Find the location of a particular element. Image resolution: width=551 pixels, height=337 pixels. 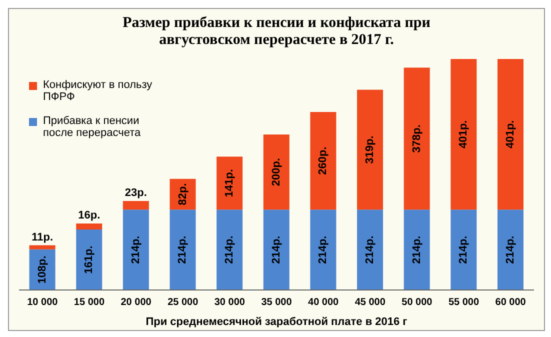

data-label: 319р. is located at coordinates (370, 150).